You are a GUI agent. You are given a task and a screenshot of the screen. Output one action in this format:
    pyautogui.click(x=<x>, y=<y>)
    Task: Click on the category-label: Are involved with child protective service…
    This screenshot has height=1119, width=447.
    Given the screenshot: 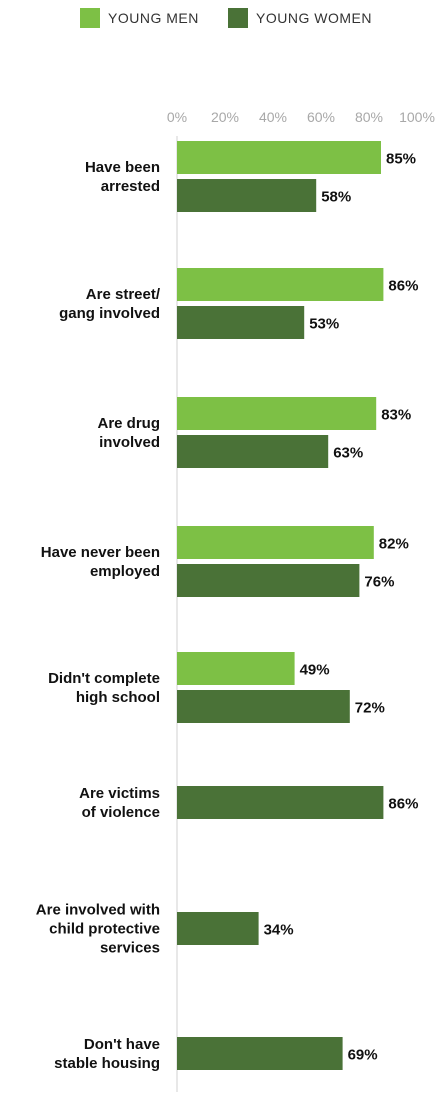 What is the action you would take?
    pyautogui.click(x=98, y=929)
    